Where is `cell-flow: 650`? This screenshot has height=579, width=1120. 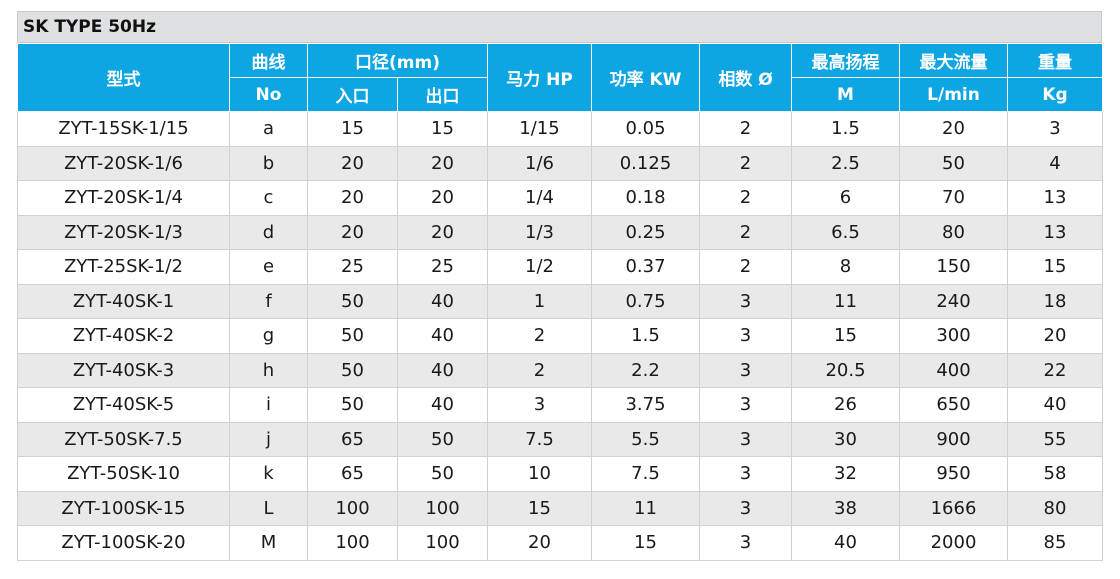
cell-flow: 650 is located at coordinates (953, 405).